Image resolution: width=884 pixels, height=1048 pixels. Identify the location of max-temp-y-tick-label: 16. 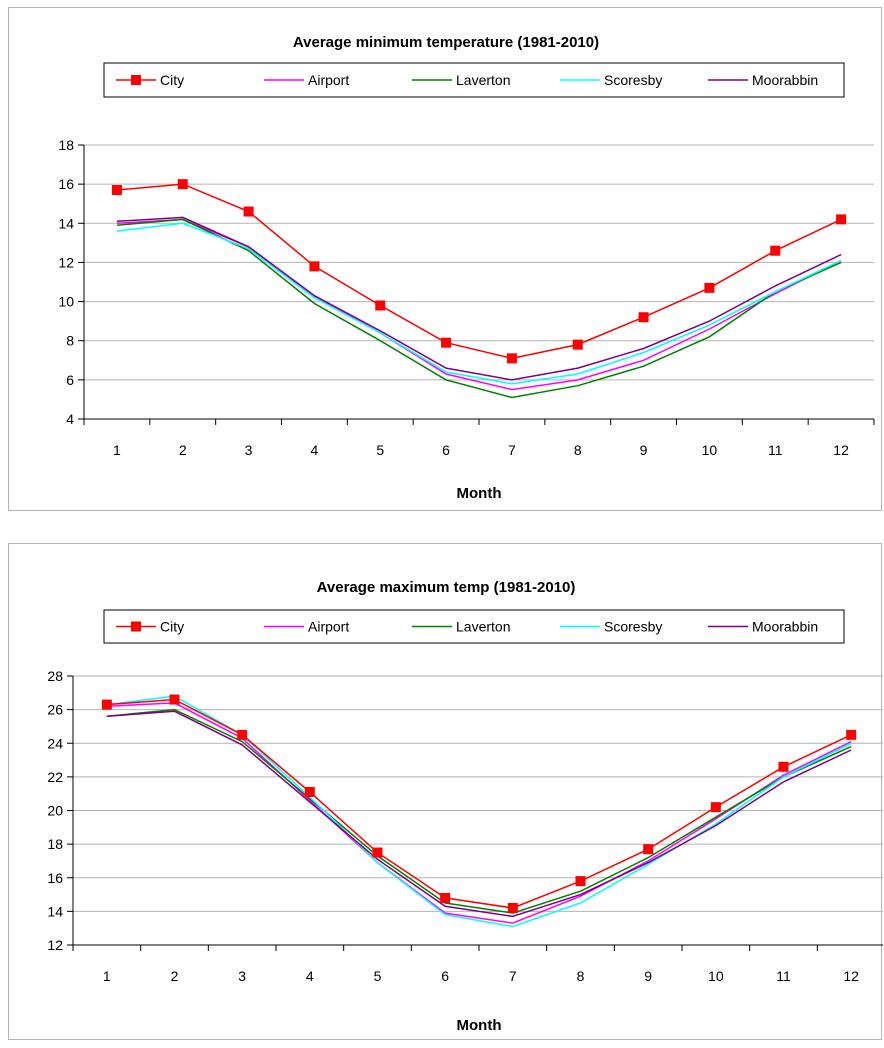
(55, 878).